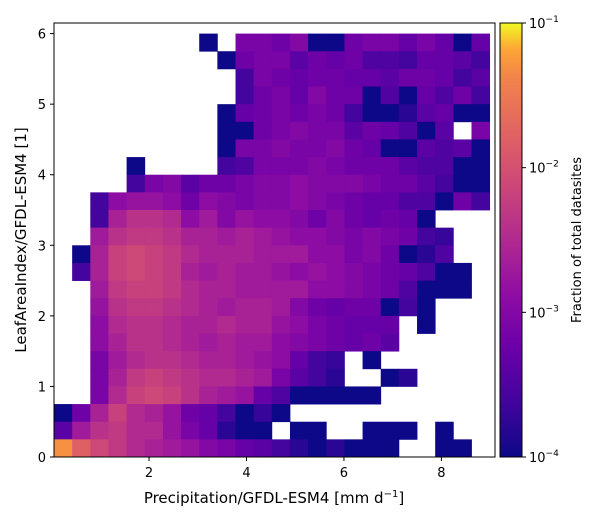 This screenshot has width=600, height=525. I want to click on colorbar-label: Fraction of total datasites, so click(577, 240).